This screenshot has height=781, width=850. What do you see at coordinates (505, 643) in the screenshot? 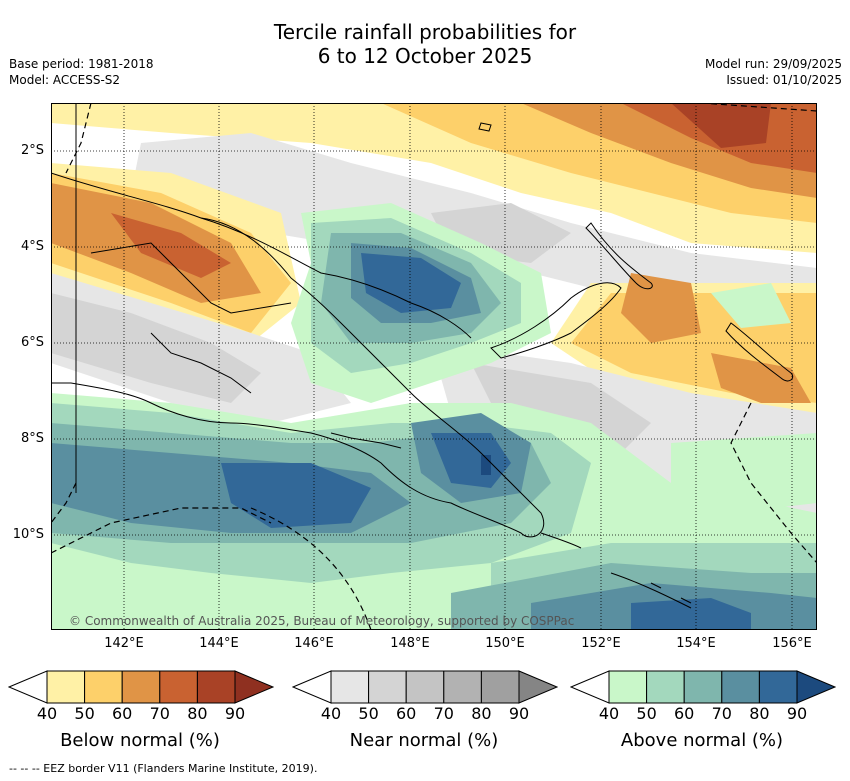
I see `lon-label: 150°E` at bounding box center [505, 643].